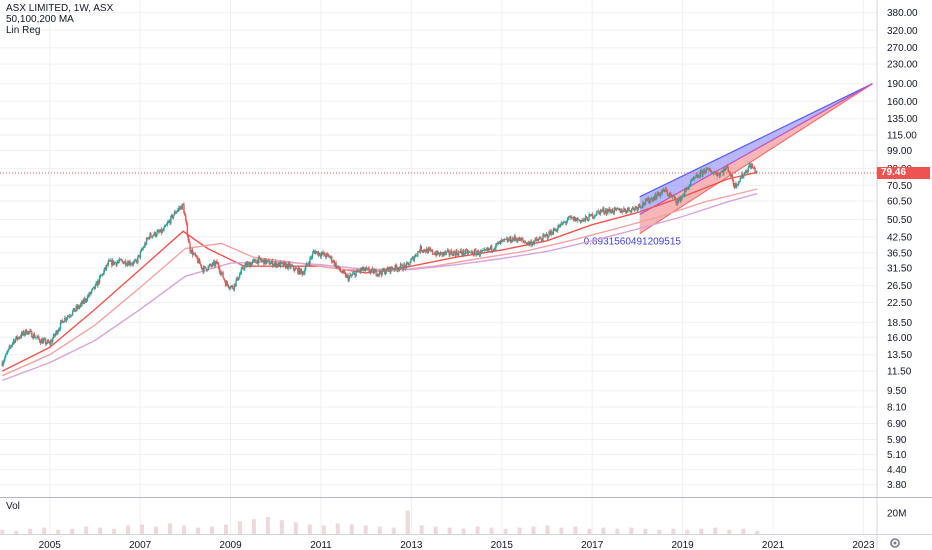 The width and height of the screenshot is (932, 550). What do you see at coordinates (23, 30) in the screenshot?
I see `linreg-indicator-label: Lin Reg` at bounding box center [23, 30].